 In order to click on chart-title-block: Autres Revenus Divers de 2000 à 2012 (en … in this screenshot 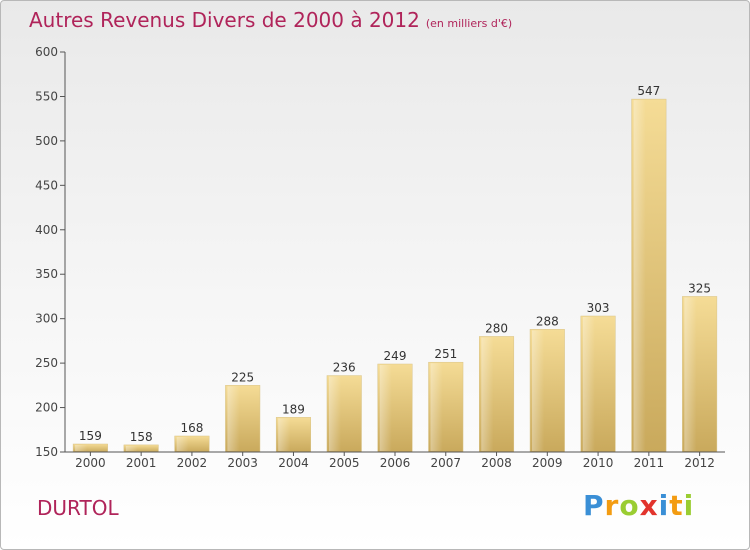, I will do `click(270, 20)`.